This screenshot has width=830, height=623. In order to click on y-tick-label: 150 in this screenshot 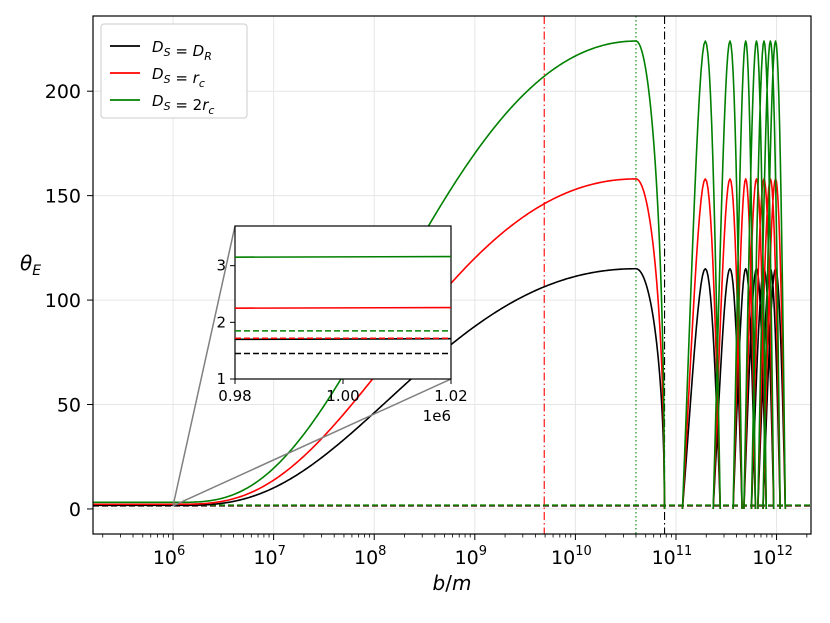, I will do `click(63, 197)`.